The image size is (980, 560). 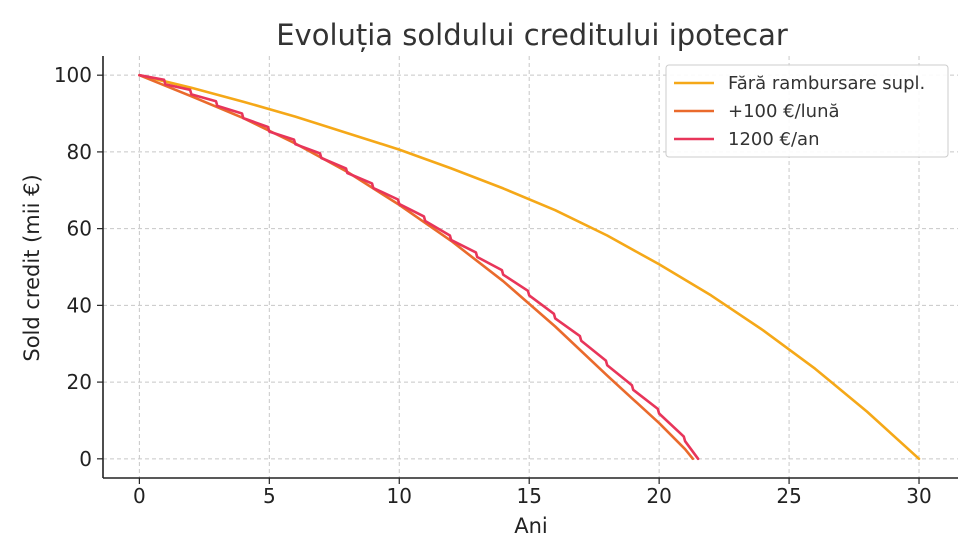 What do you see at coordinates (774, 139) in the screenshot?
I see `legend-entry-label: 1200 €/an` at bounding box center [774, 139].